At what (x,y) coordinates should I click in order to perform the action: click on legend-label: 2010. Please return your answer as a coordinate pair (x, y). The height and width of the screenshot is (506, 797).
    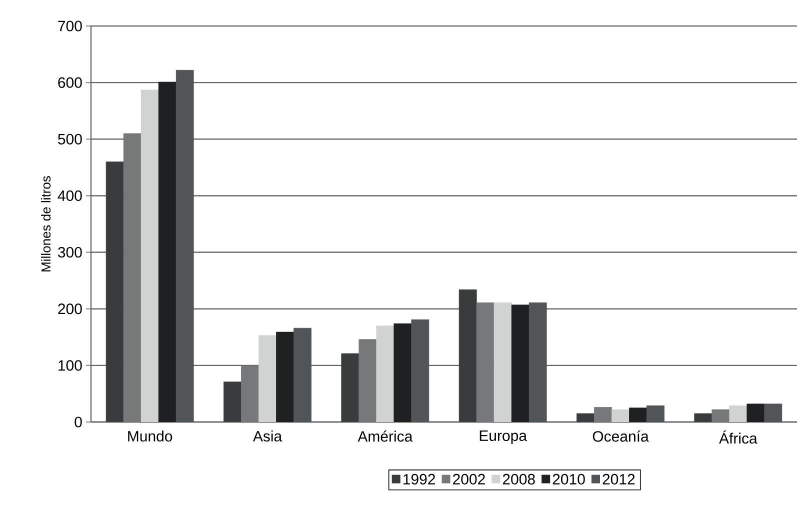
    Looking at the image, I should click on (568, 479).